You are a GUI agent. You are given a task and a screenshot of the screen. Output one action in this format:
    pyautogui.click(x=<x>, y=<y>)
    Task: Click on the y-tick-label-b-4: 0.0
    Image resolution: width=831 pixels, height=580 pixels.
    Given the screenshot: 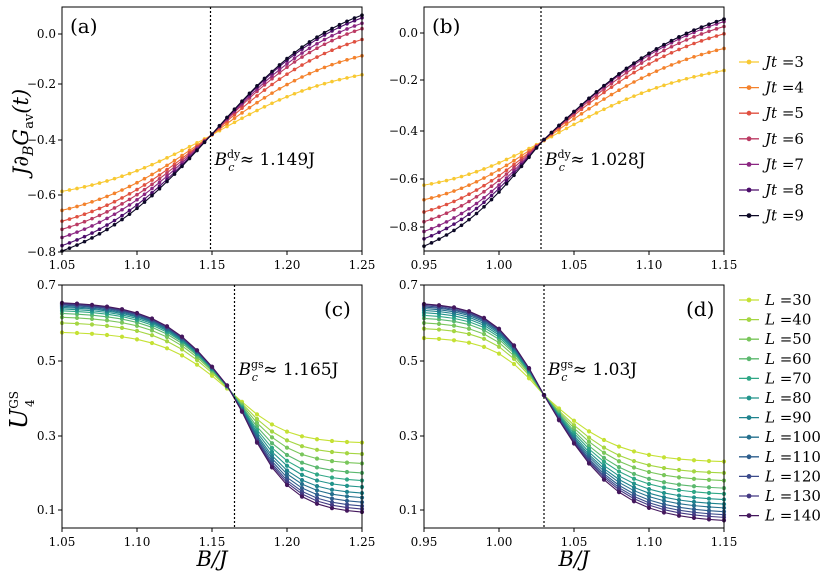 What is the action you would take?
    pyautogui.click(x=408, y=33)
    